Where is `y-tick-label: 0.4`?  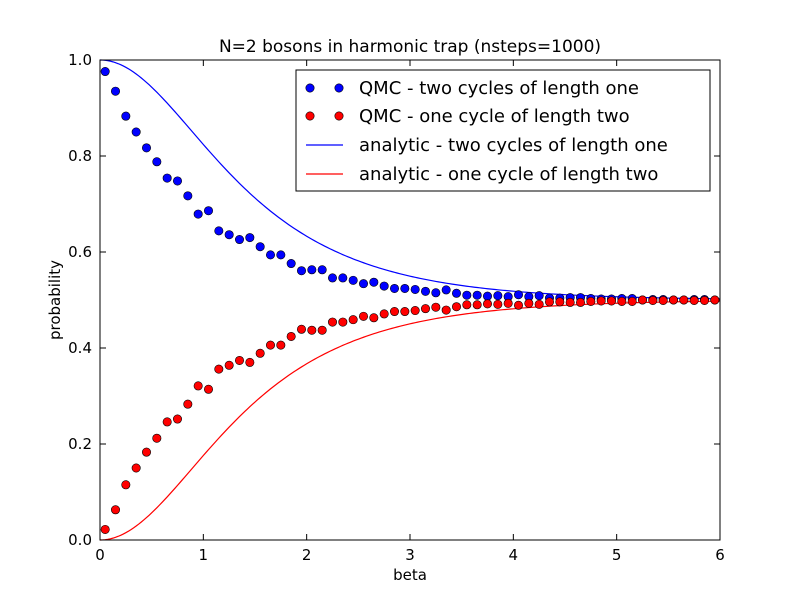
y-tick-label: 0.4 is located at coordinates (80, 348).